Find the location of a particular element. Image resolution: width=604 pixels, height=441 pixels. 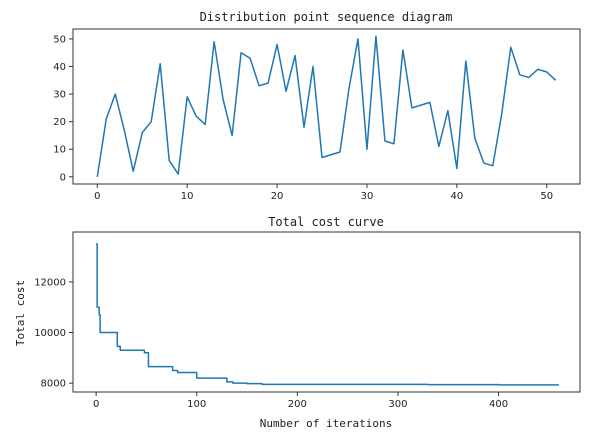

y-tick-label: 0 is located at coordinates (63, 177).